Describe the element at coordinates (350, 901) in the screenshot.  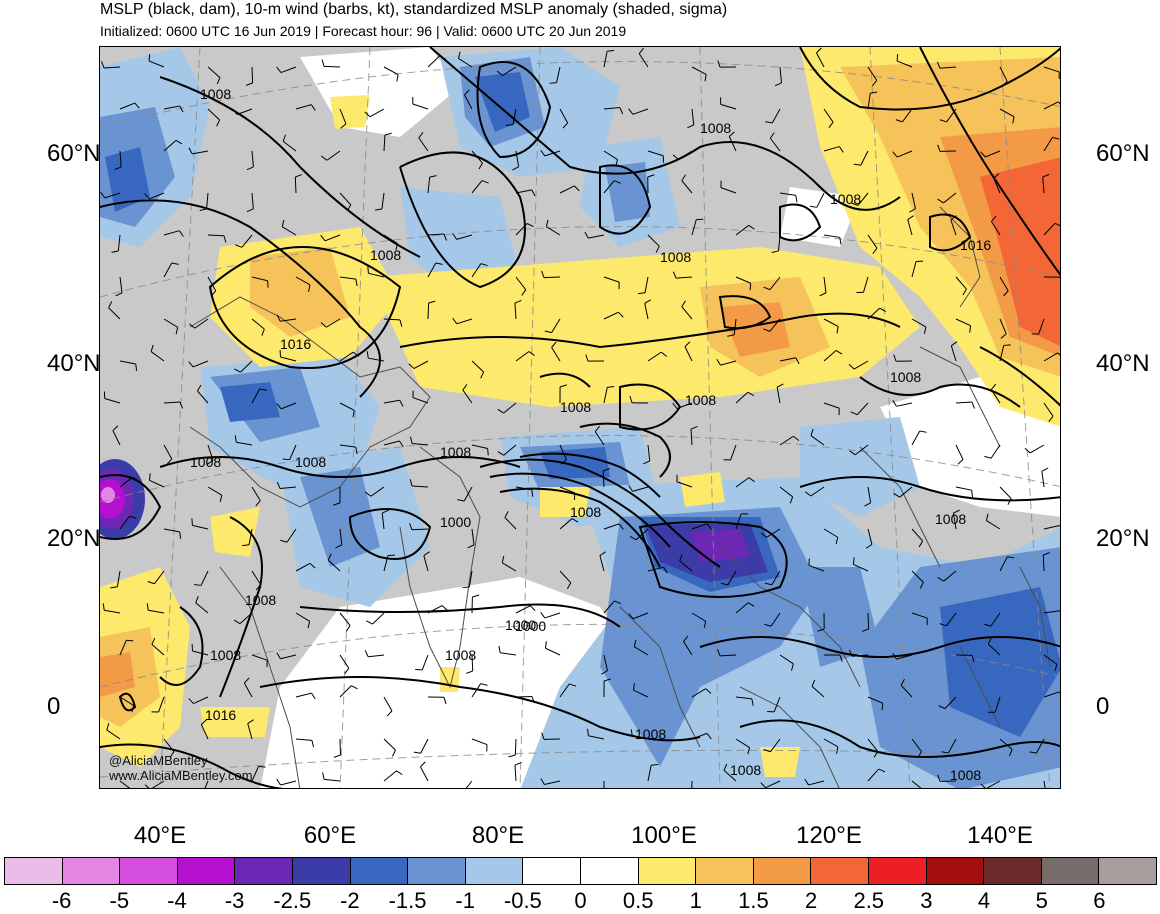
I see `colorbar-tick-label: -2` at that location.